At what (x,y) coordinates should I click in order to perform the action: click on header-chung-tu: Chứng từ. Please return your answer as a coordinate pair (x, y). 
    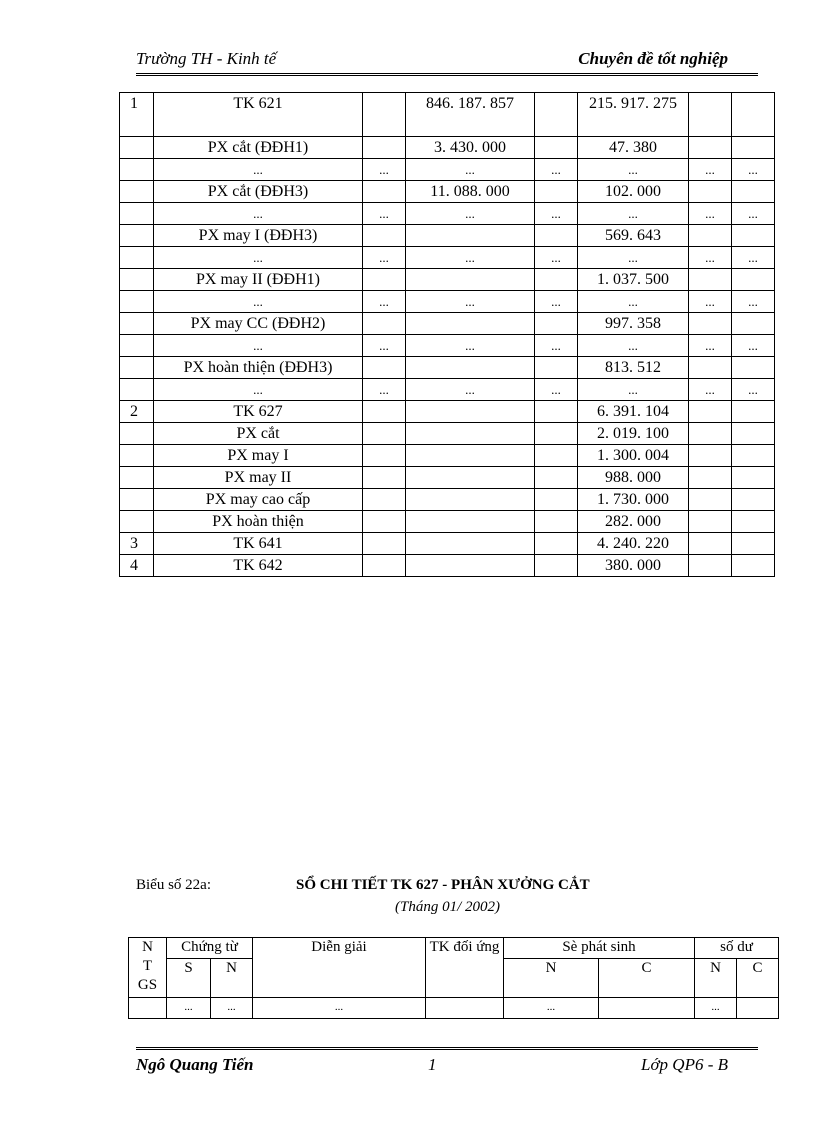
    Looking at the image, I should click on (209, 948).